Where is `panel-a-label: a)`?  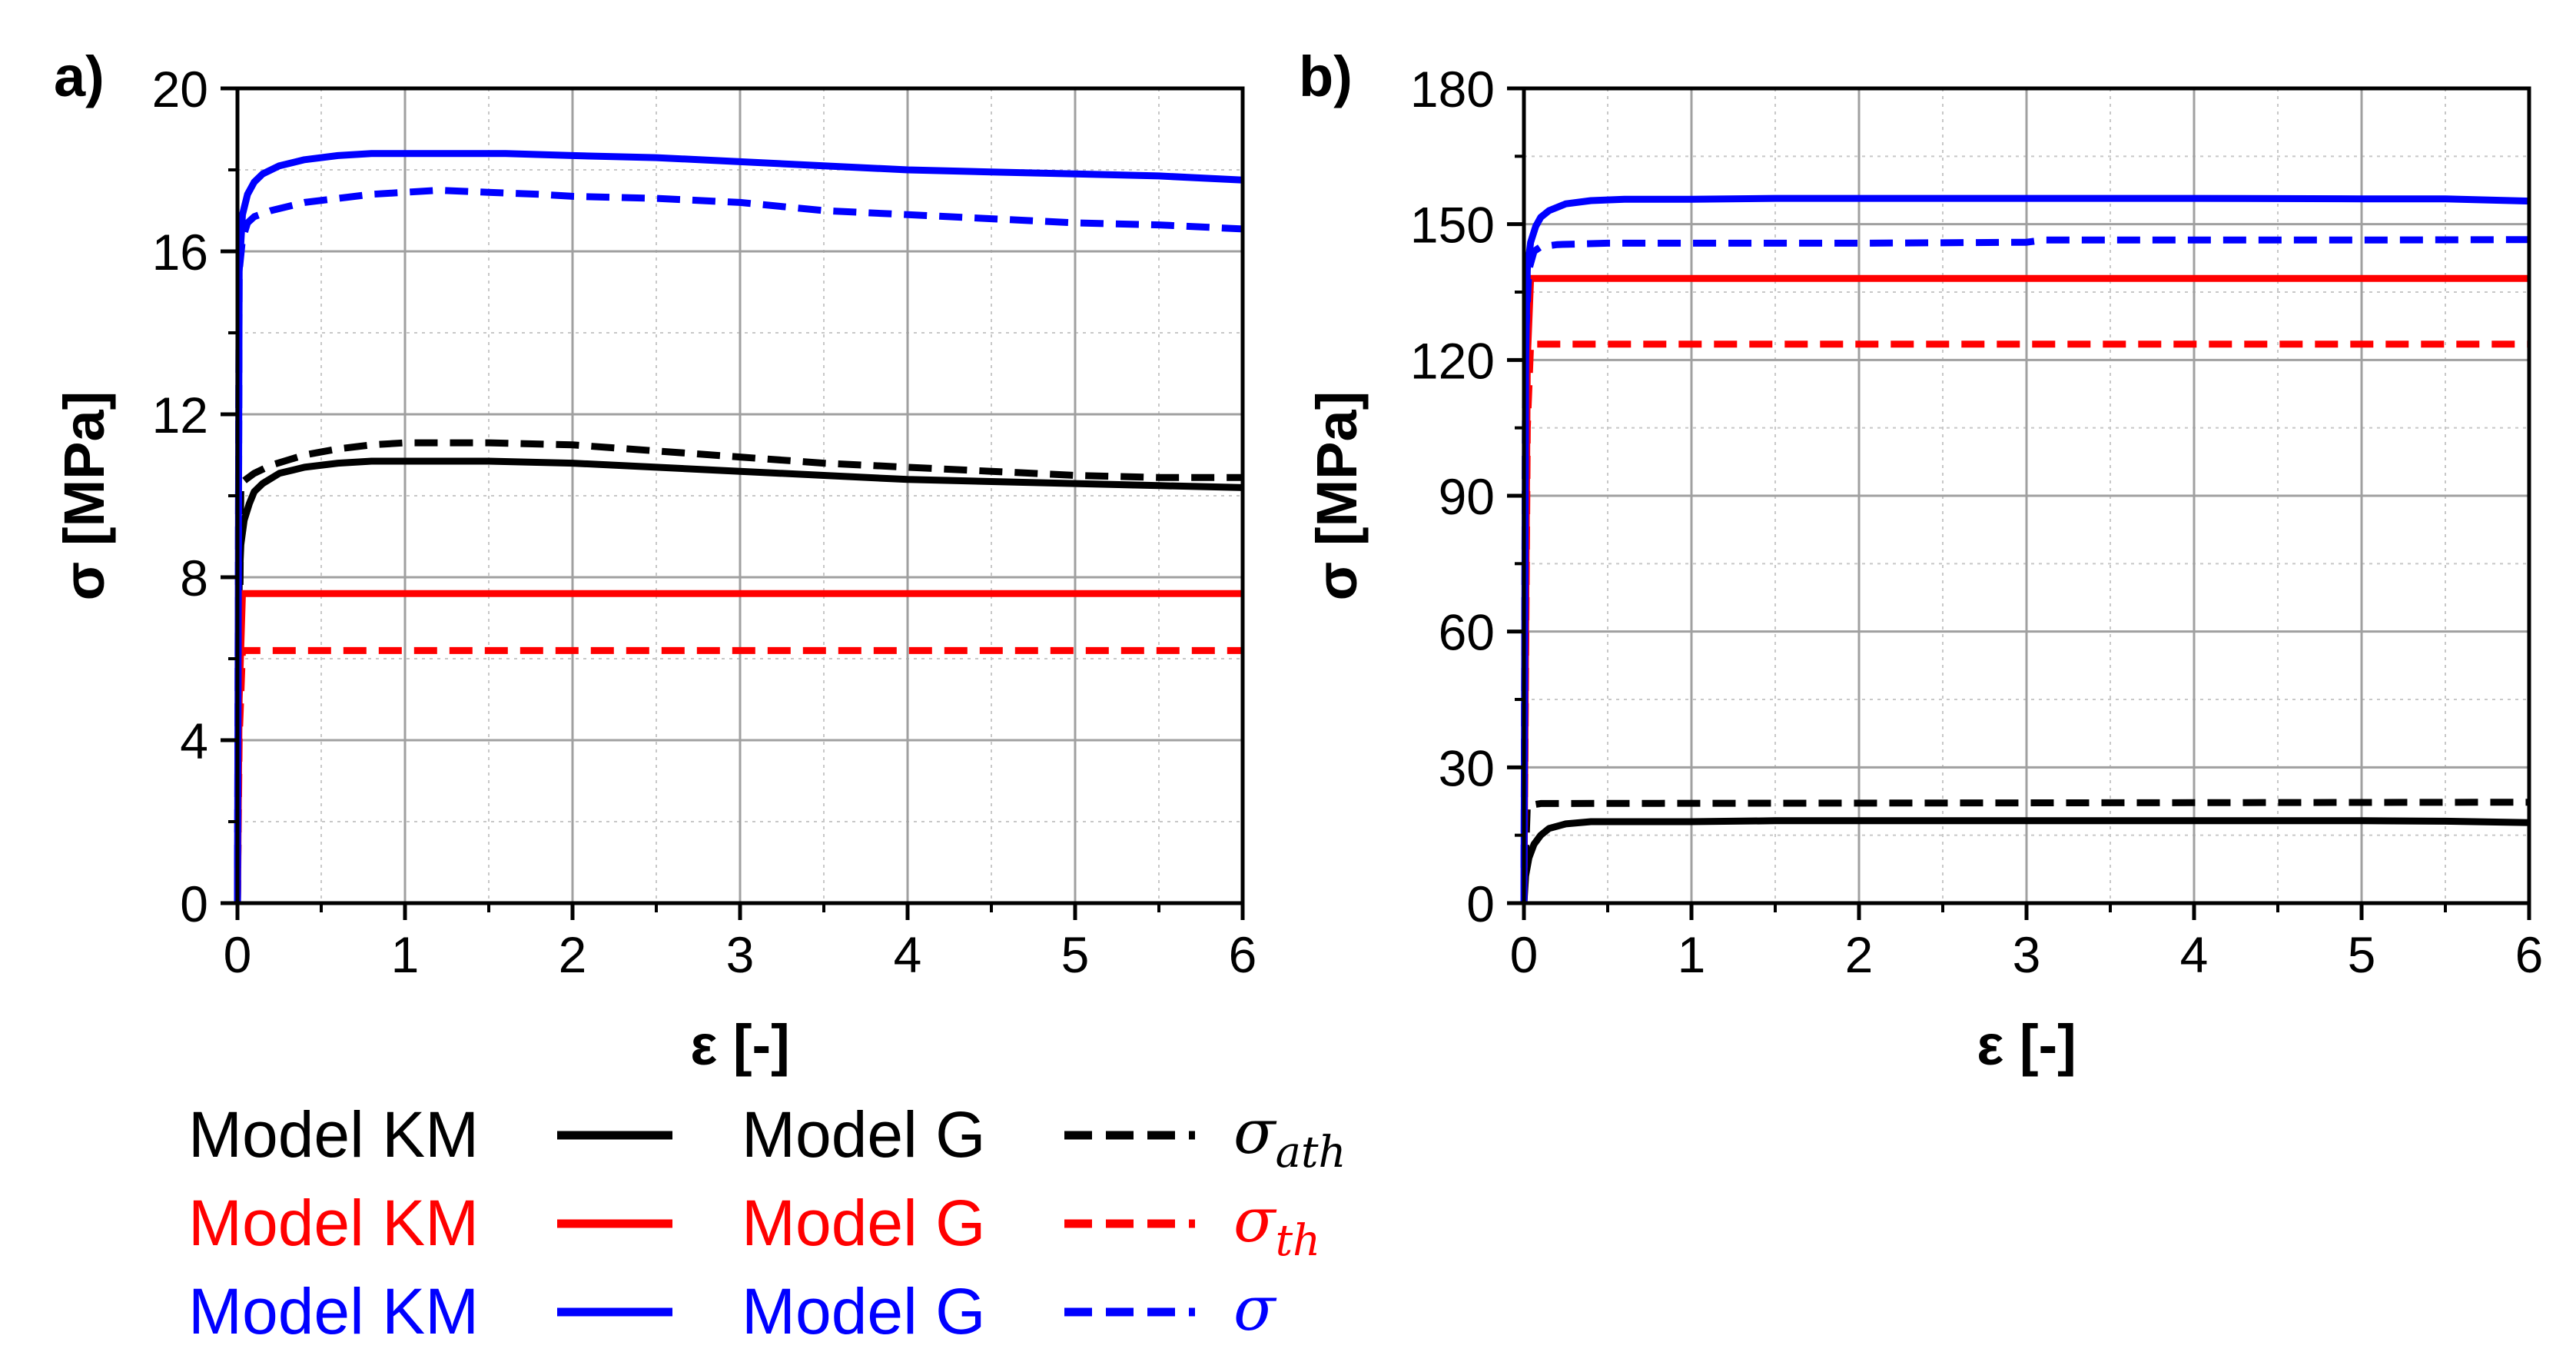 panel-a-label: a) is located at coordinates (79, 76).